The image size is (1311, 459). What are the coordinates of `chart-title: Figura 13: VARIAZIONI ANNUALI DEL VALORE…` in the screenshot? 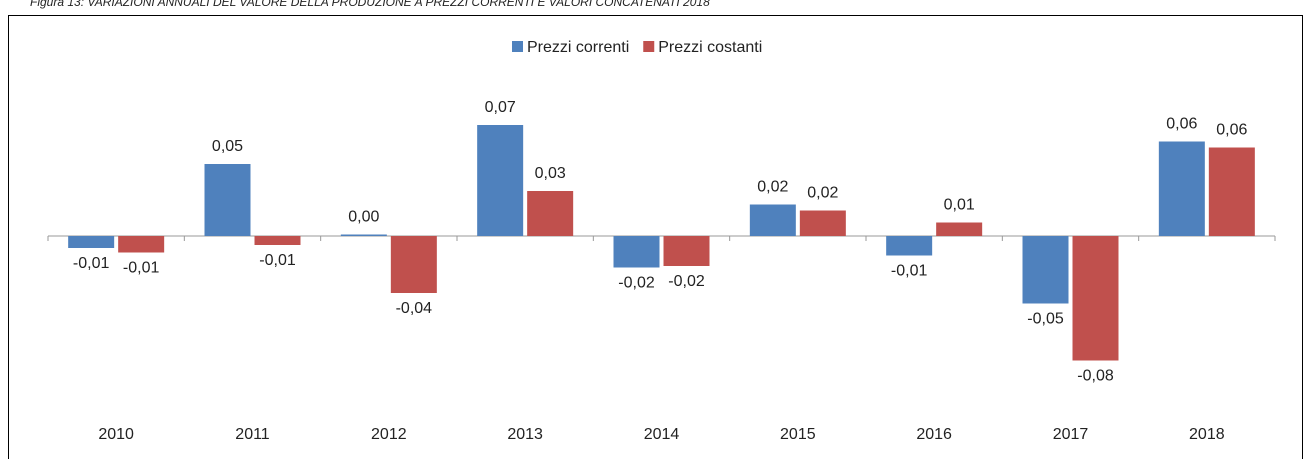 It's located at (370, 4).